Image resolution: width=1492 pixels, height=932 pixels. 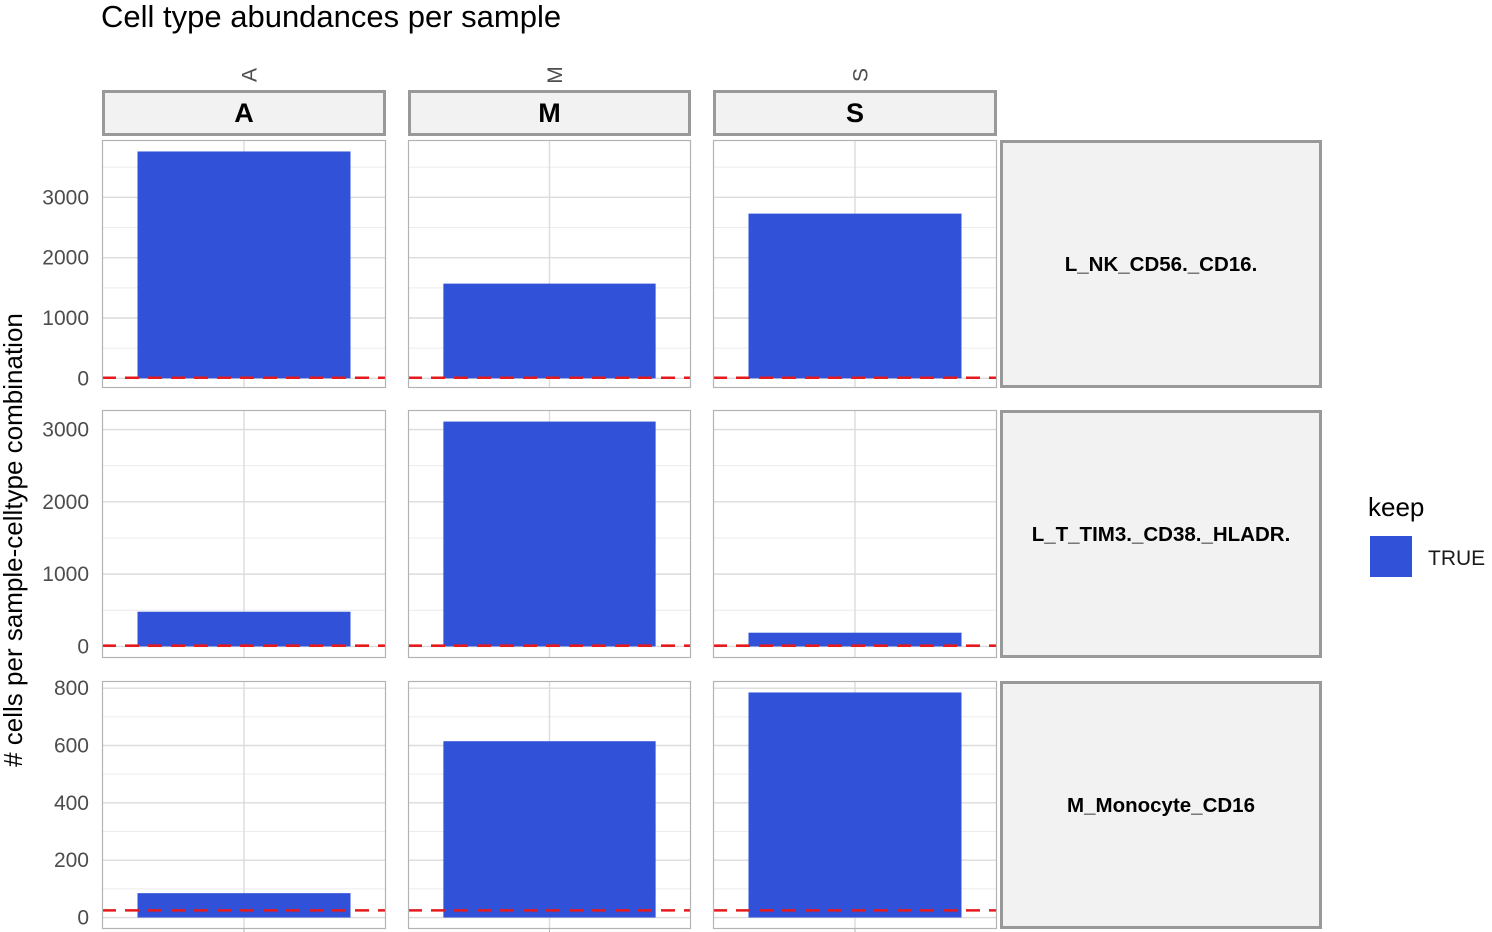 I want to click on chart-title: Cell type abundances per sample, so click(x=331, y=17).